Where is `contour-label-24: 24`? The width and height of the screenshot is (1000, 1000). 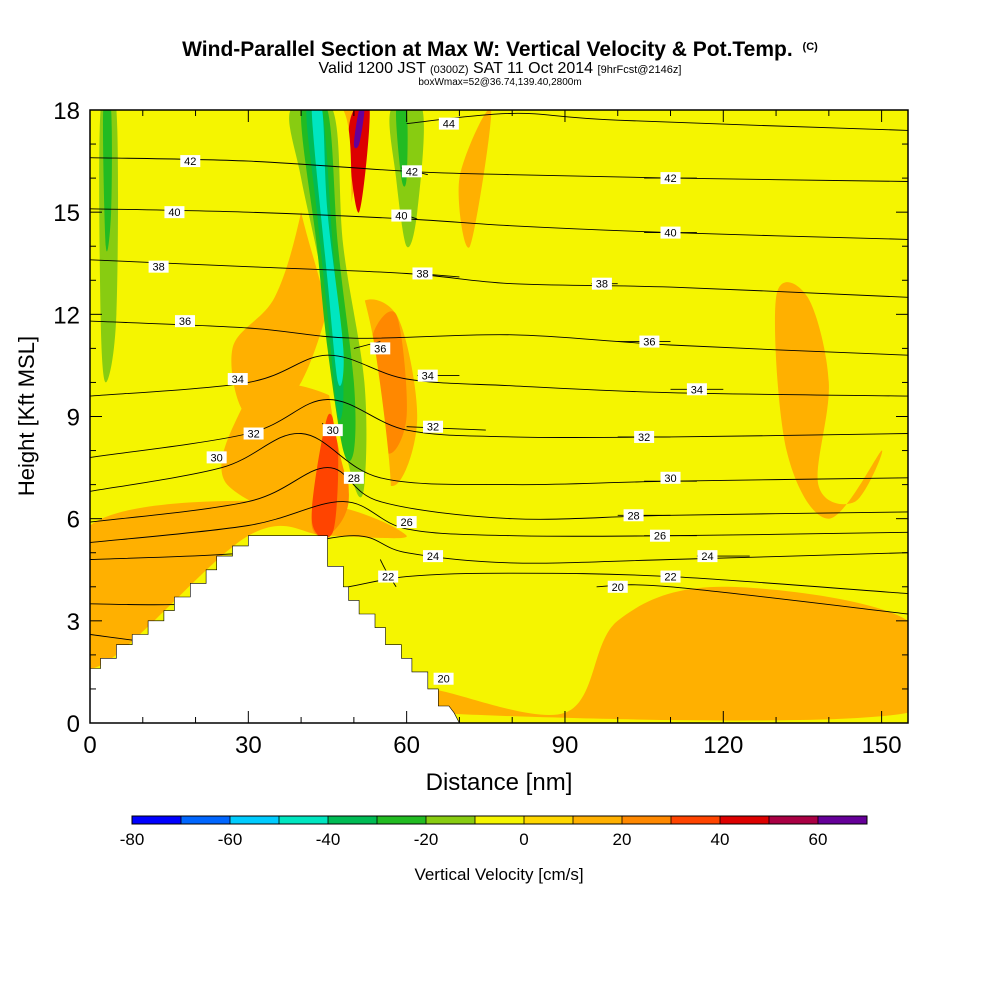 contour-label-24: 24 is located at coordinates (707, 557).